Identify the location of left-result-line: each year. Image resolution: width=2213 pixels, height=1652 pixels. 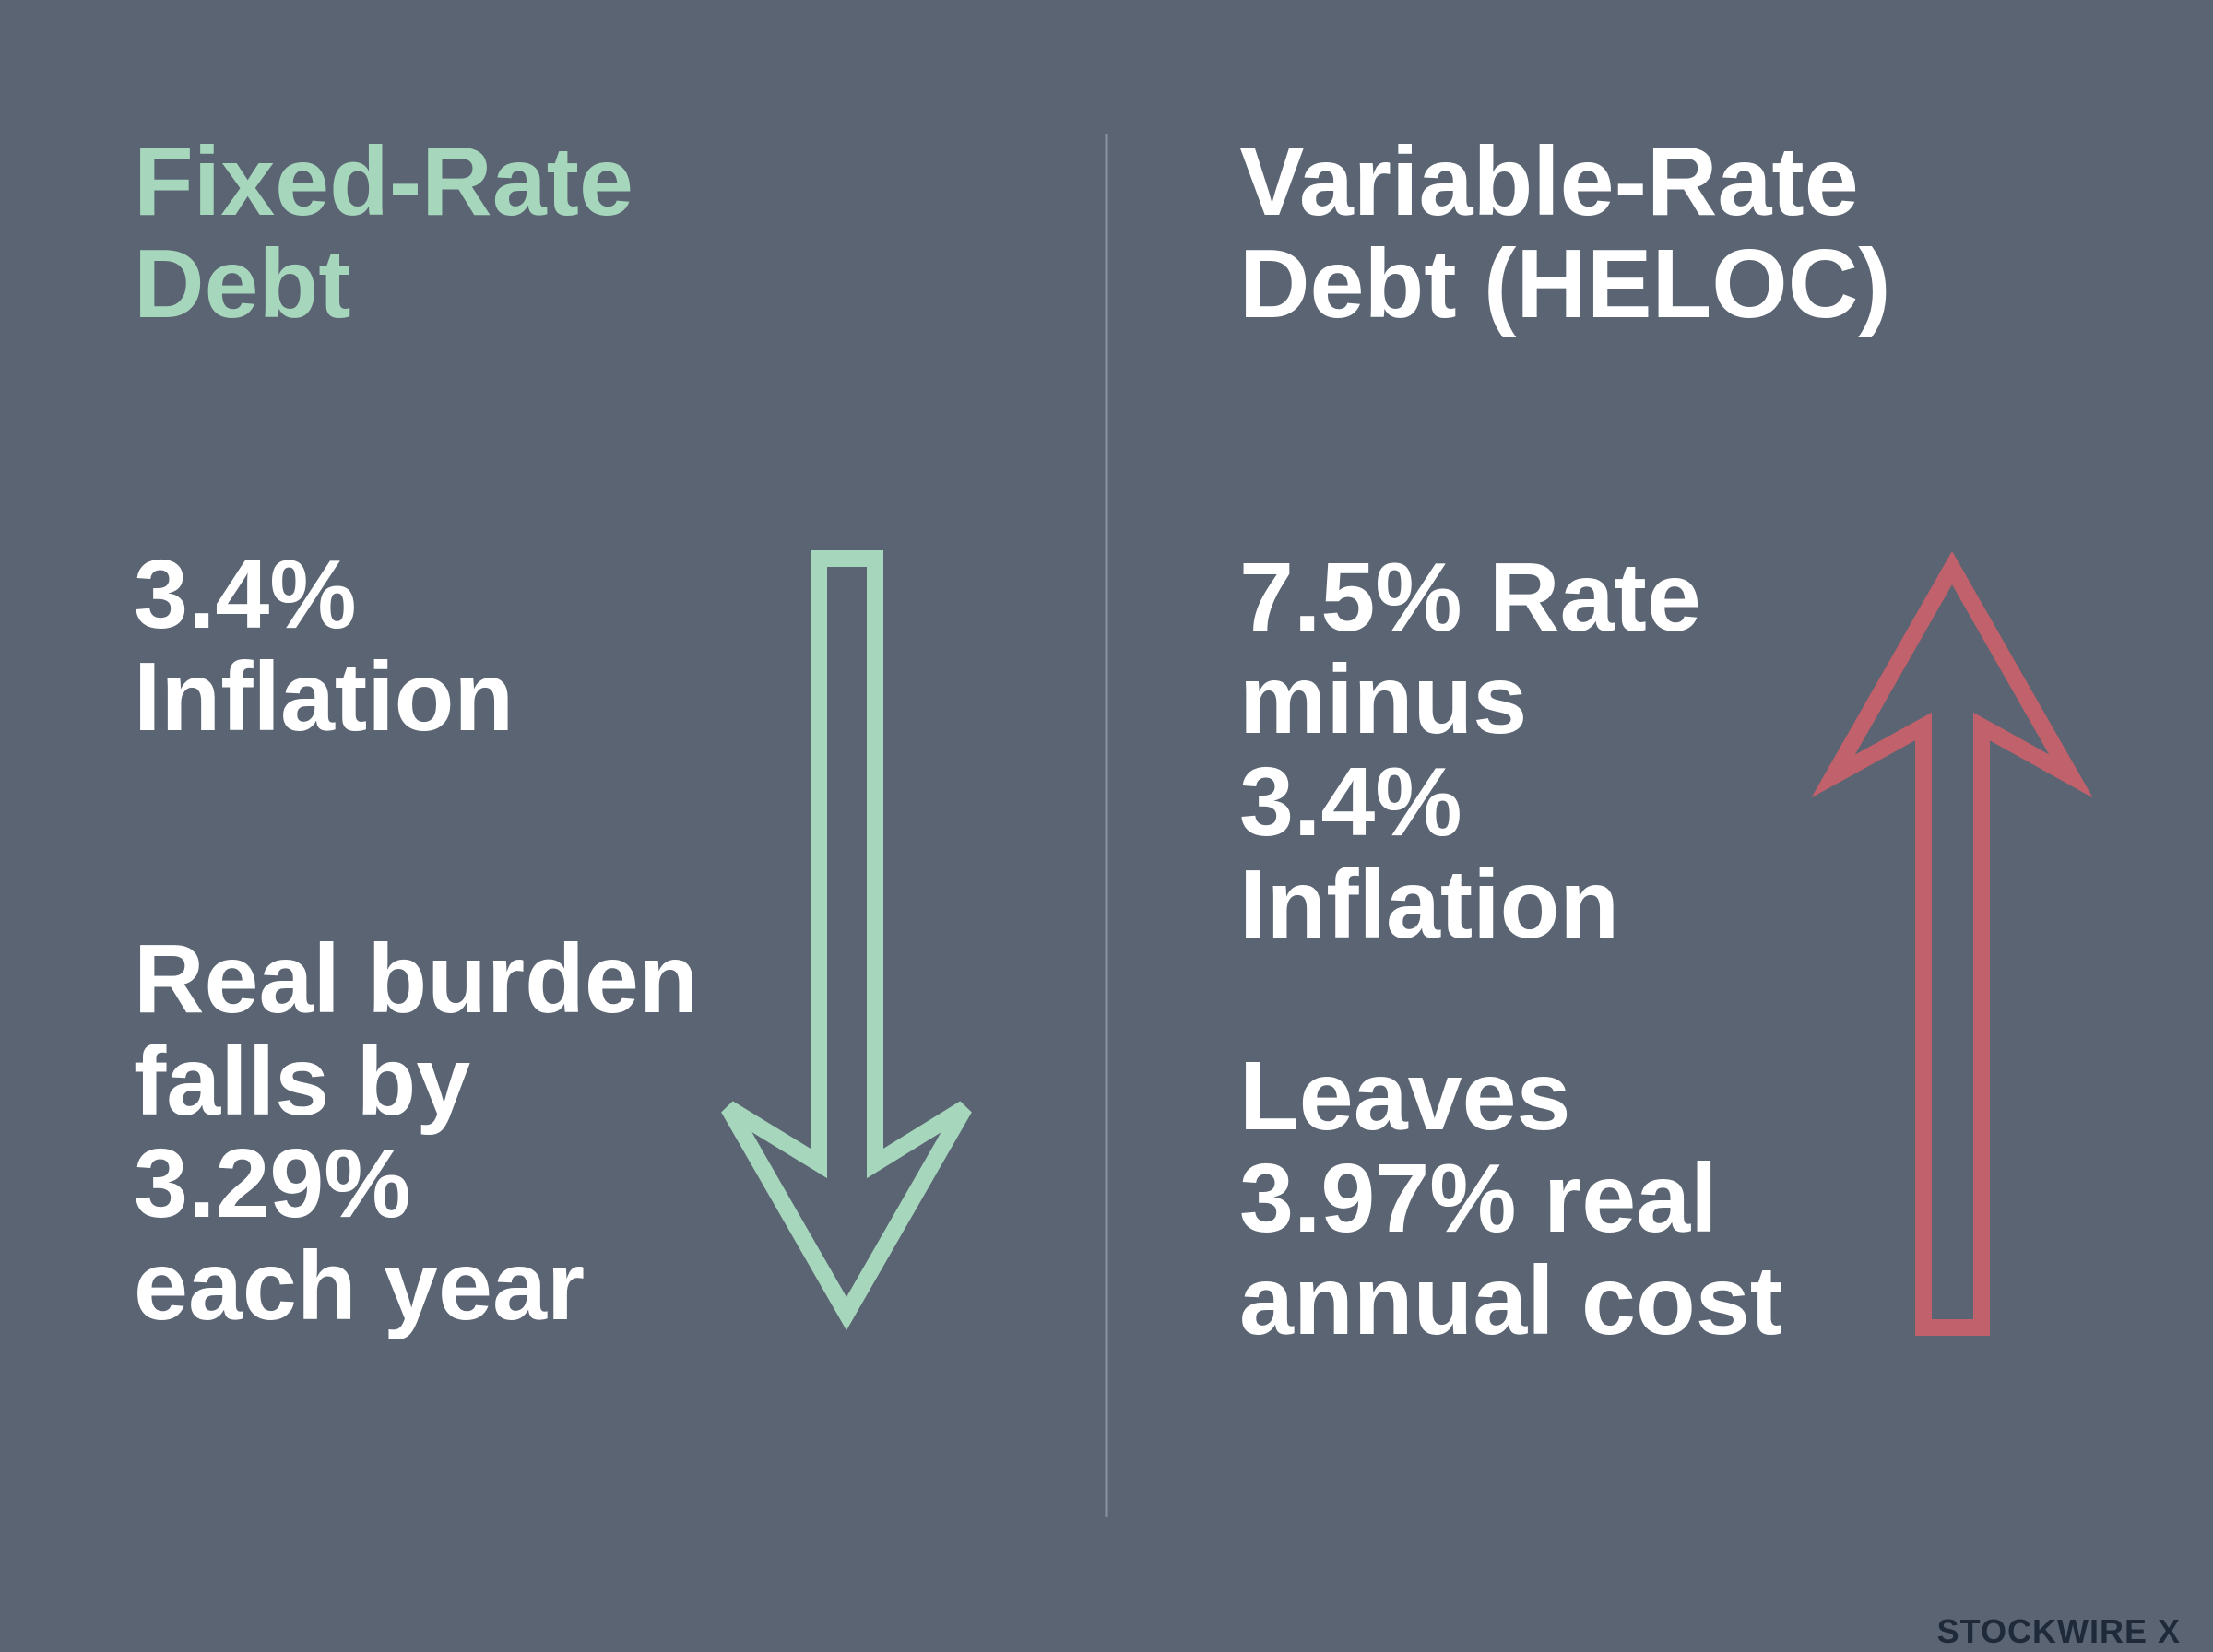
(359, 1286).